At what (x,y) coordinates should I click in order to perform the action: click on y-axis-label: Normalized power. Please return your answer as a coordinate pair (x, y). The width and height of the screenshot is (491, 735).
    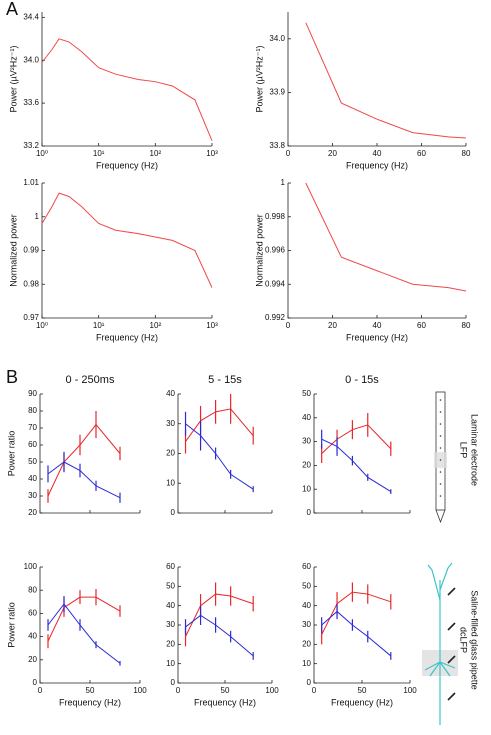
    Looking at the image, I should click on (13, 250).